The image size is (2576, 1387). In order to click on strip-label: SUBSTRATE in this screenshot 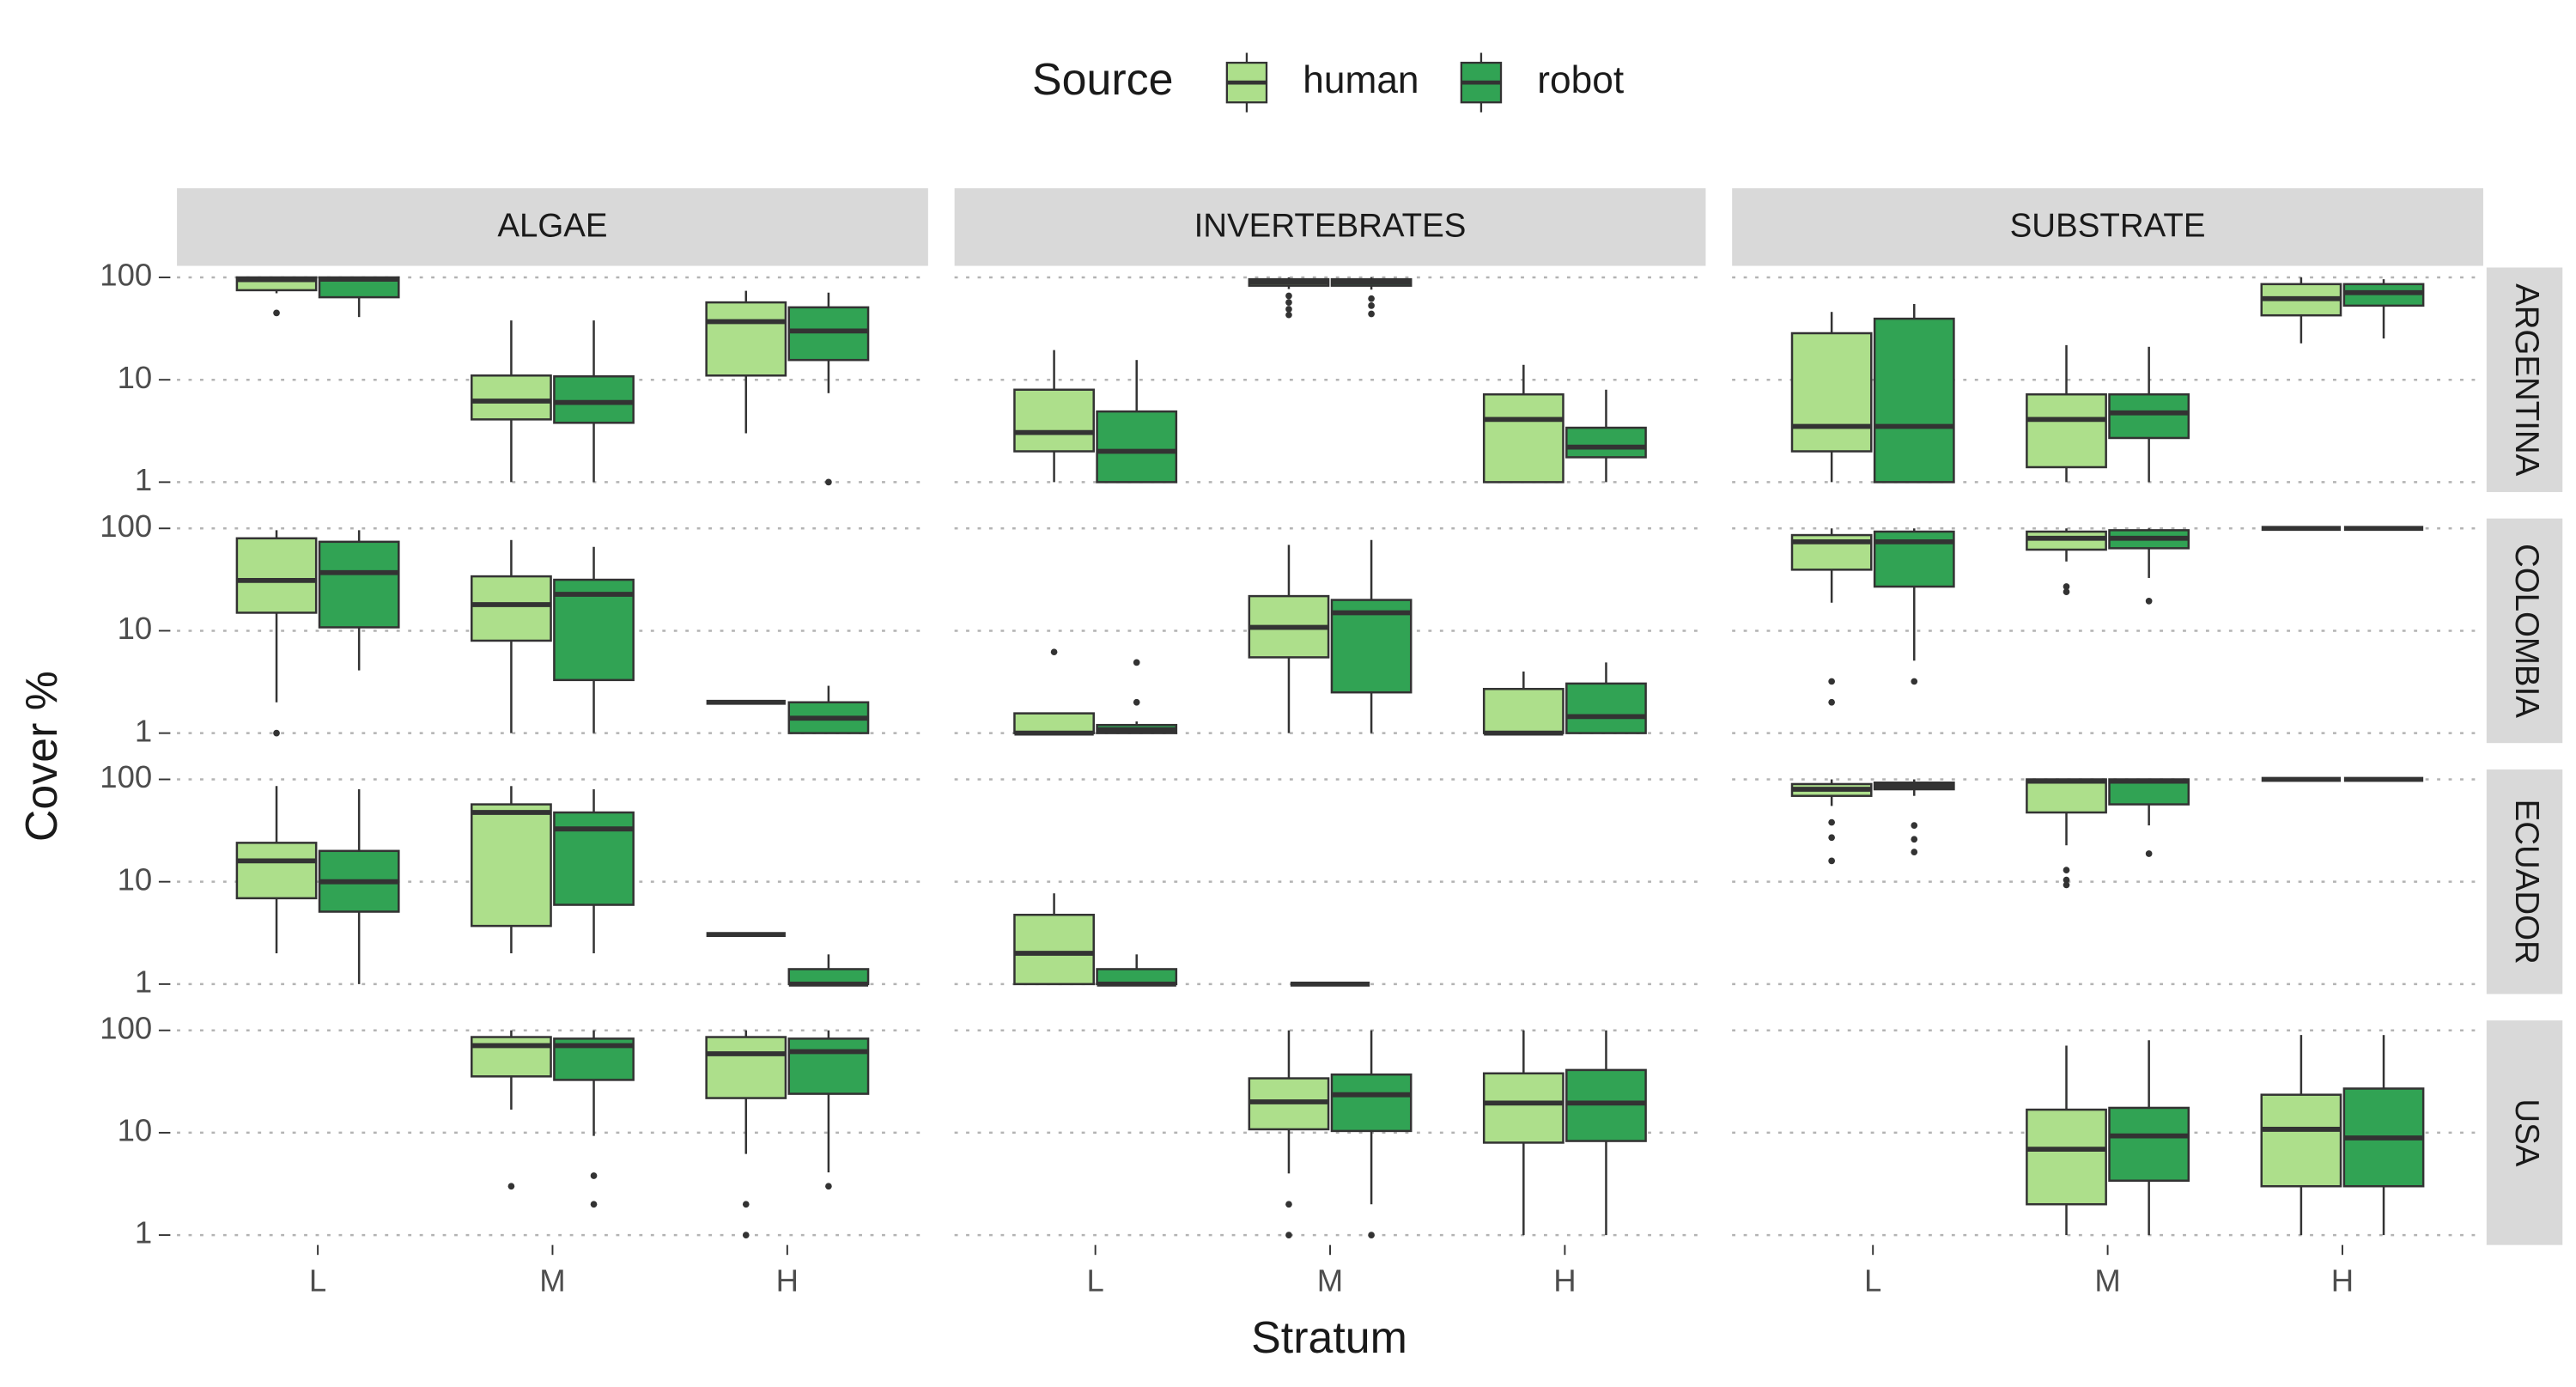, I will do `click(2108, 225)`.